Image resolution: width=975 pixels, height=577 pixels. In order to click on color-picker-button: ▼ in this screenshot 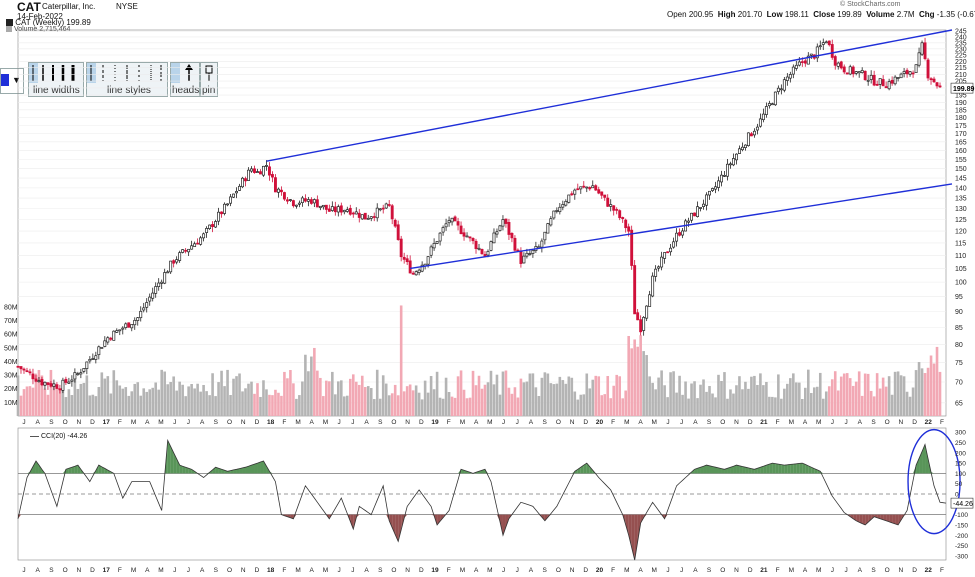, I will do `click(12, 81)`.